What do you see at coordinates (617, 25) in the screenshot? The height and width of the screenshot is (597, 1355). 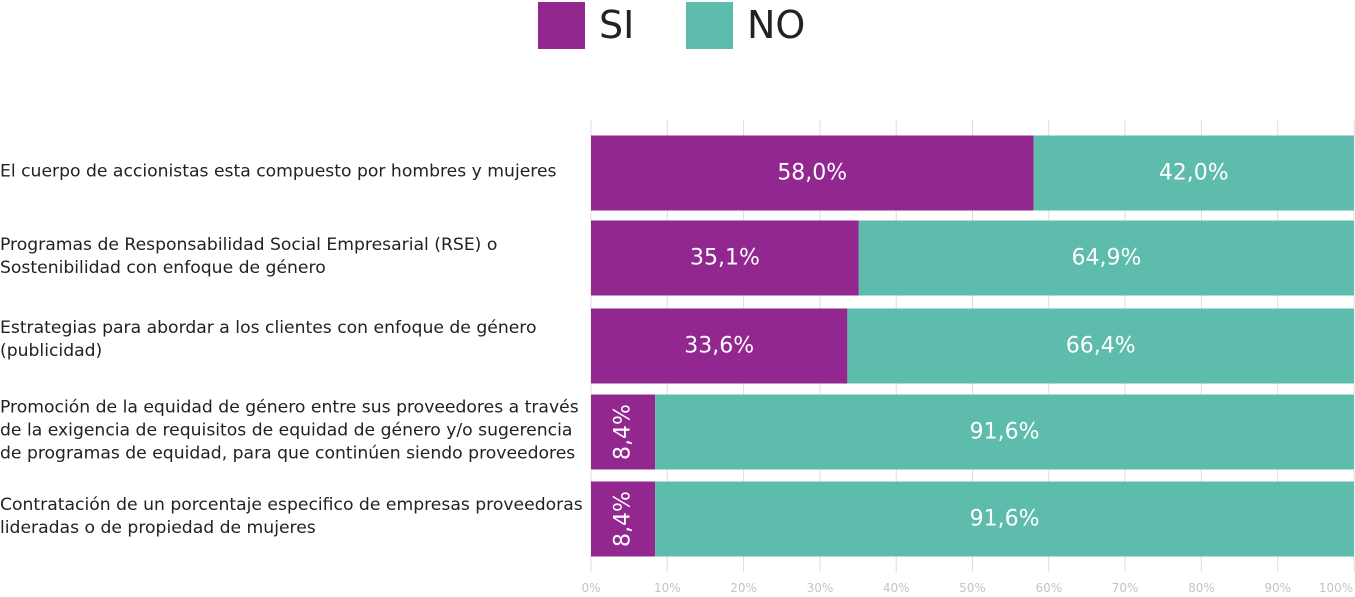 I see `legend-label-si: SI` at bounding box center [617, 25].